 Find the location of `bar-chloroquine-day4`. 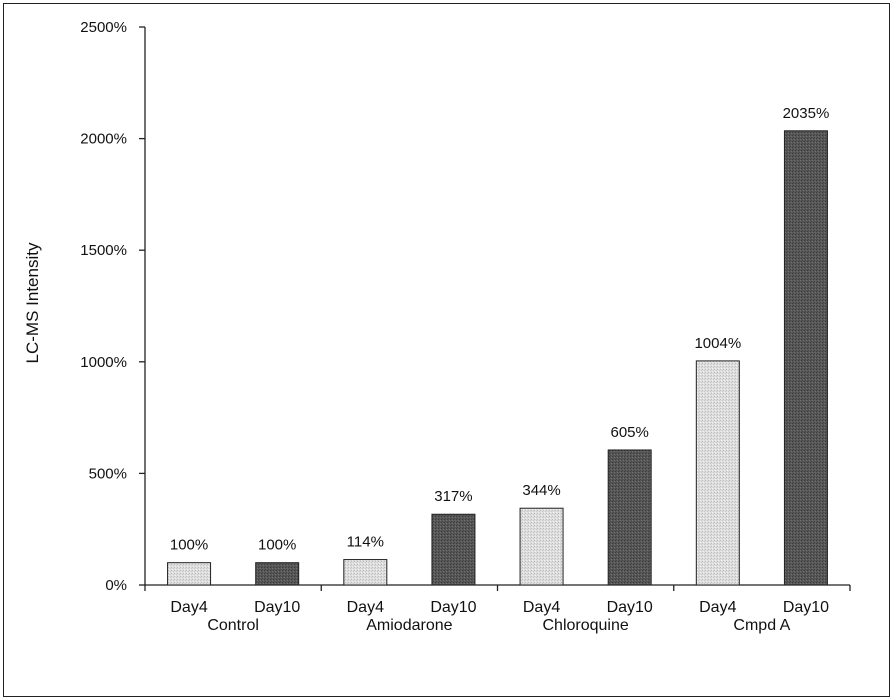

bar-chloroquine-day4 is located at coordinates (541, 546).